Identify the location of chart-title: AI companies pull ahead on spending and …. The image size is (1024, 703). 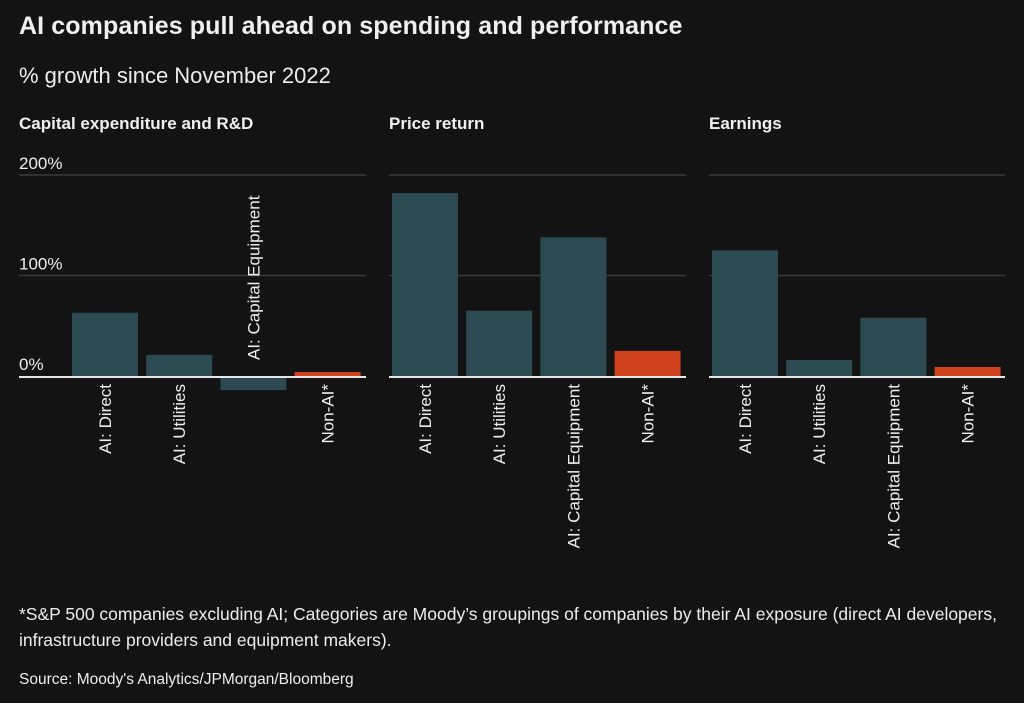
(351, 26).